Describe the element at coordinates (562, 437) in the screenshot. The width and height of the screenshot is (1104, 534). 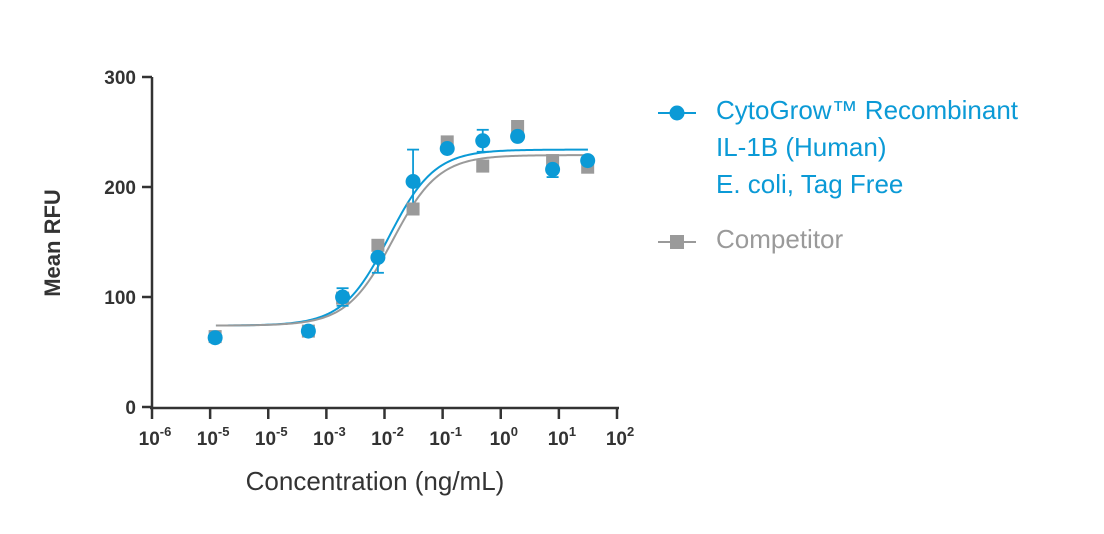
I see `x-tick-label: 10¹` at that location.